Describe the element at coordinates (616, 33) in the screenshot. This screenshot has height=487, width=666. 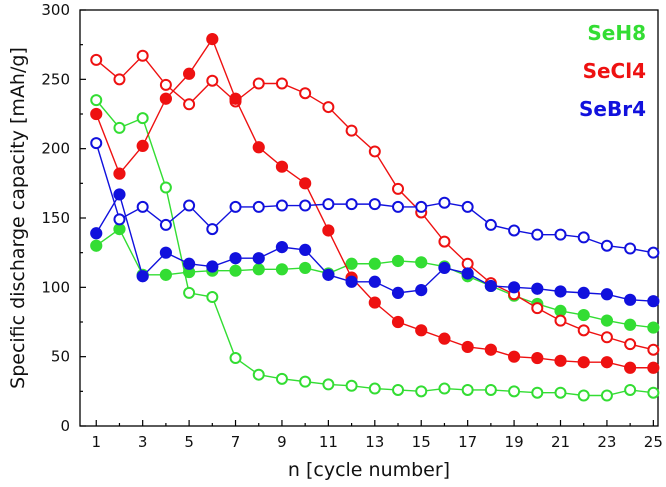
I see `legend-label-seh8: SeH8` at that location.